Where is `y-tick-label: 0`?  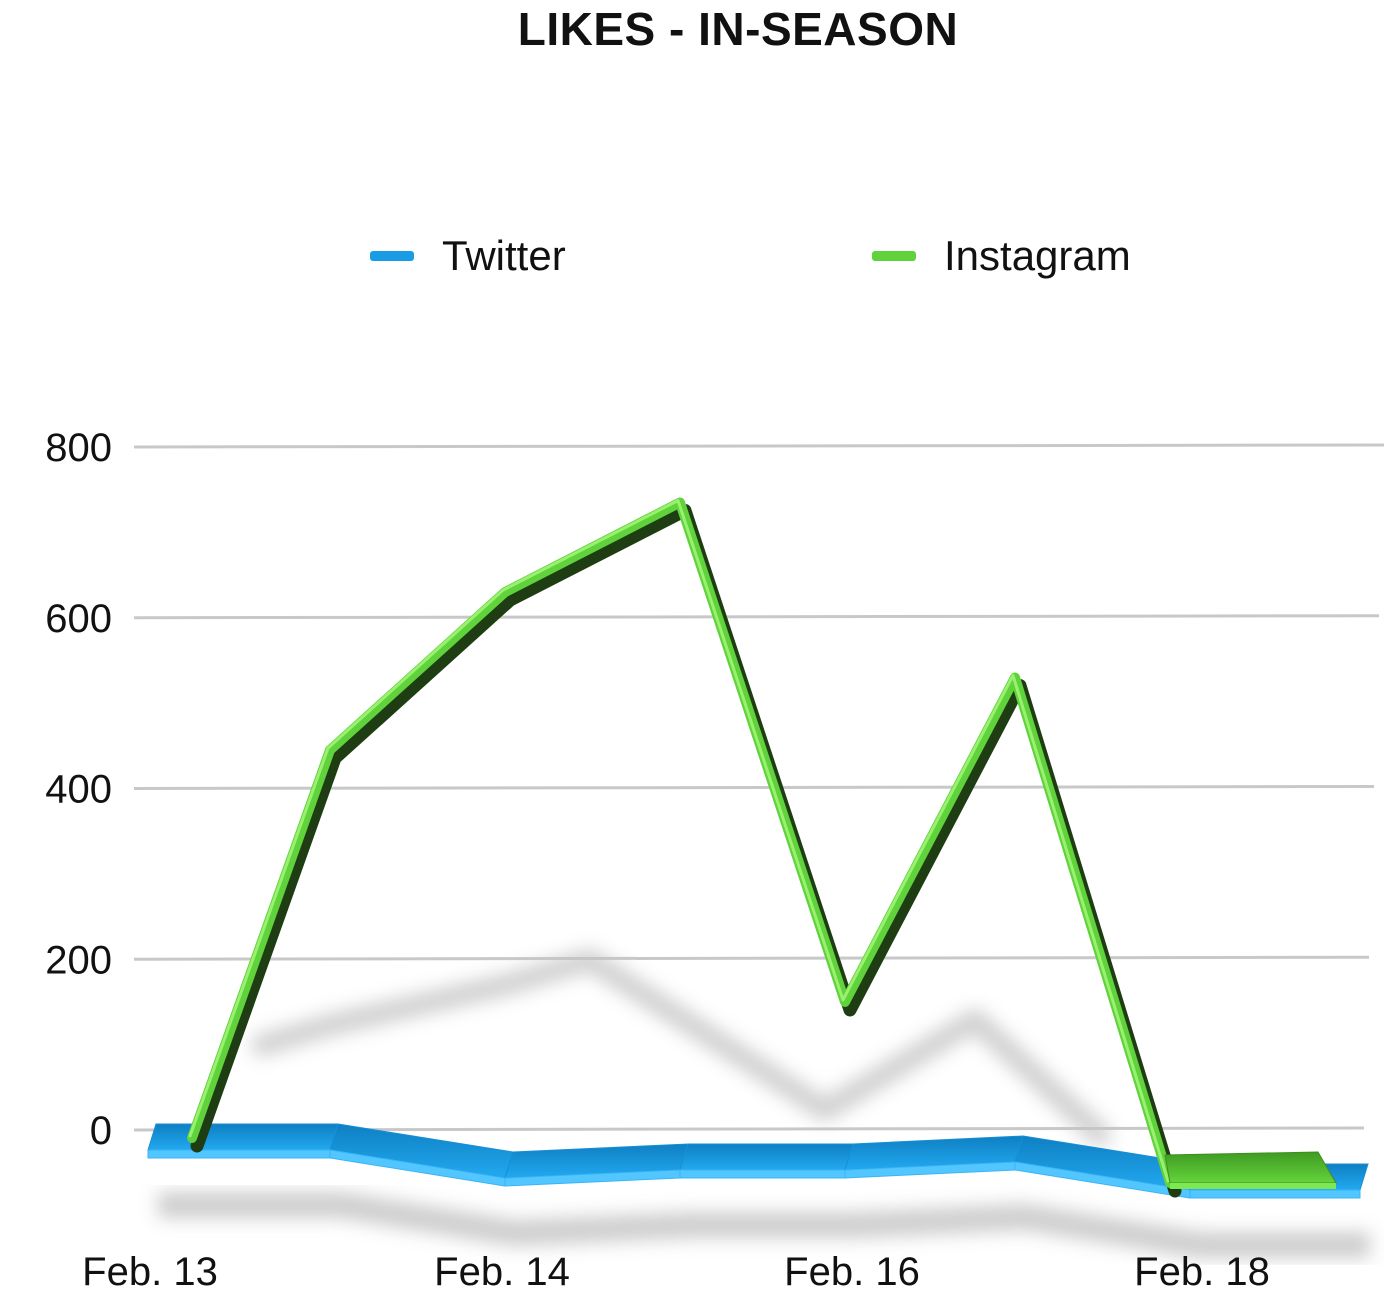 y-tick-label: 0 is located at coordinates (101, 1131).